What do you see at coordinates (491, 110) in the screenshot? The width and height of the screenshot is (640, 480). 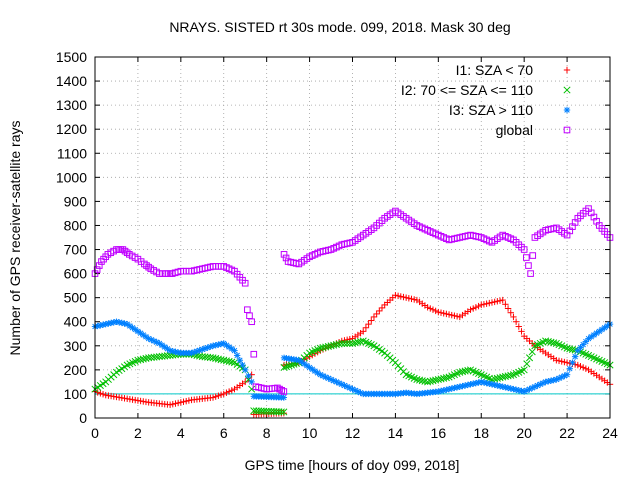 I see `legend-label-i3: I3: SZA > 110` at bounding box center [491, 110].